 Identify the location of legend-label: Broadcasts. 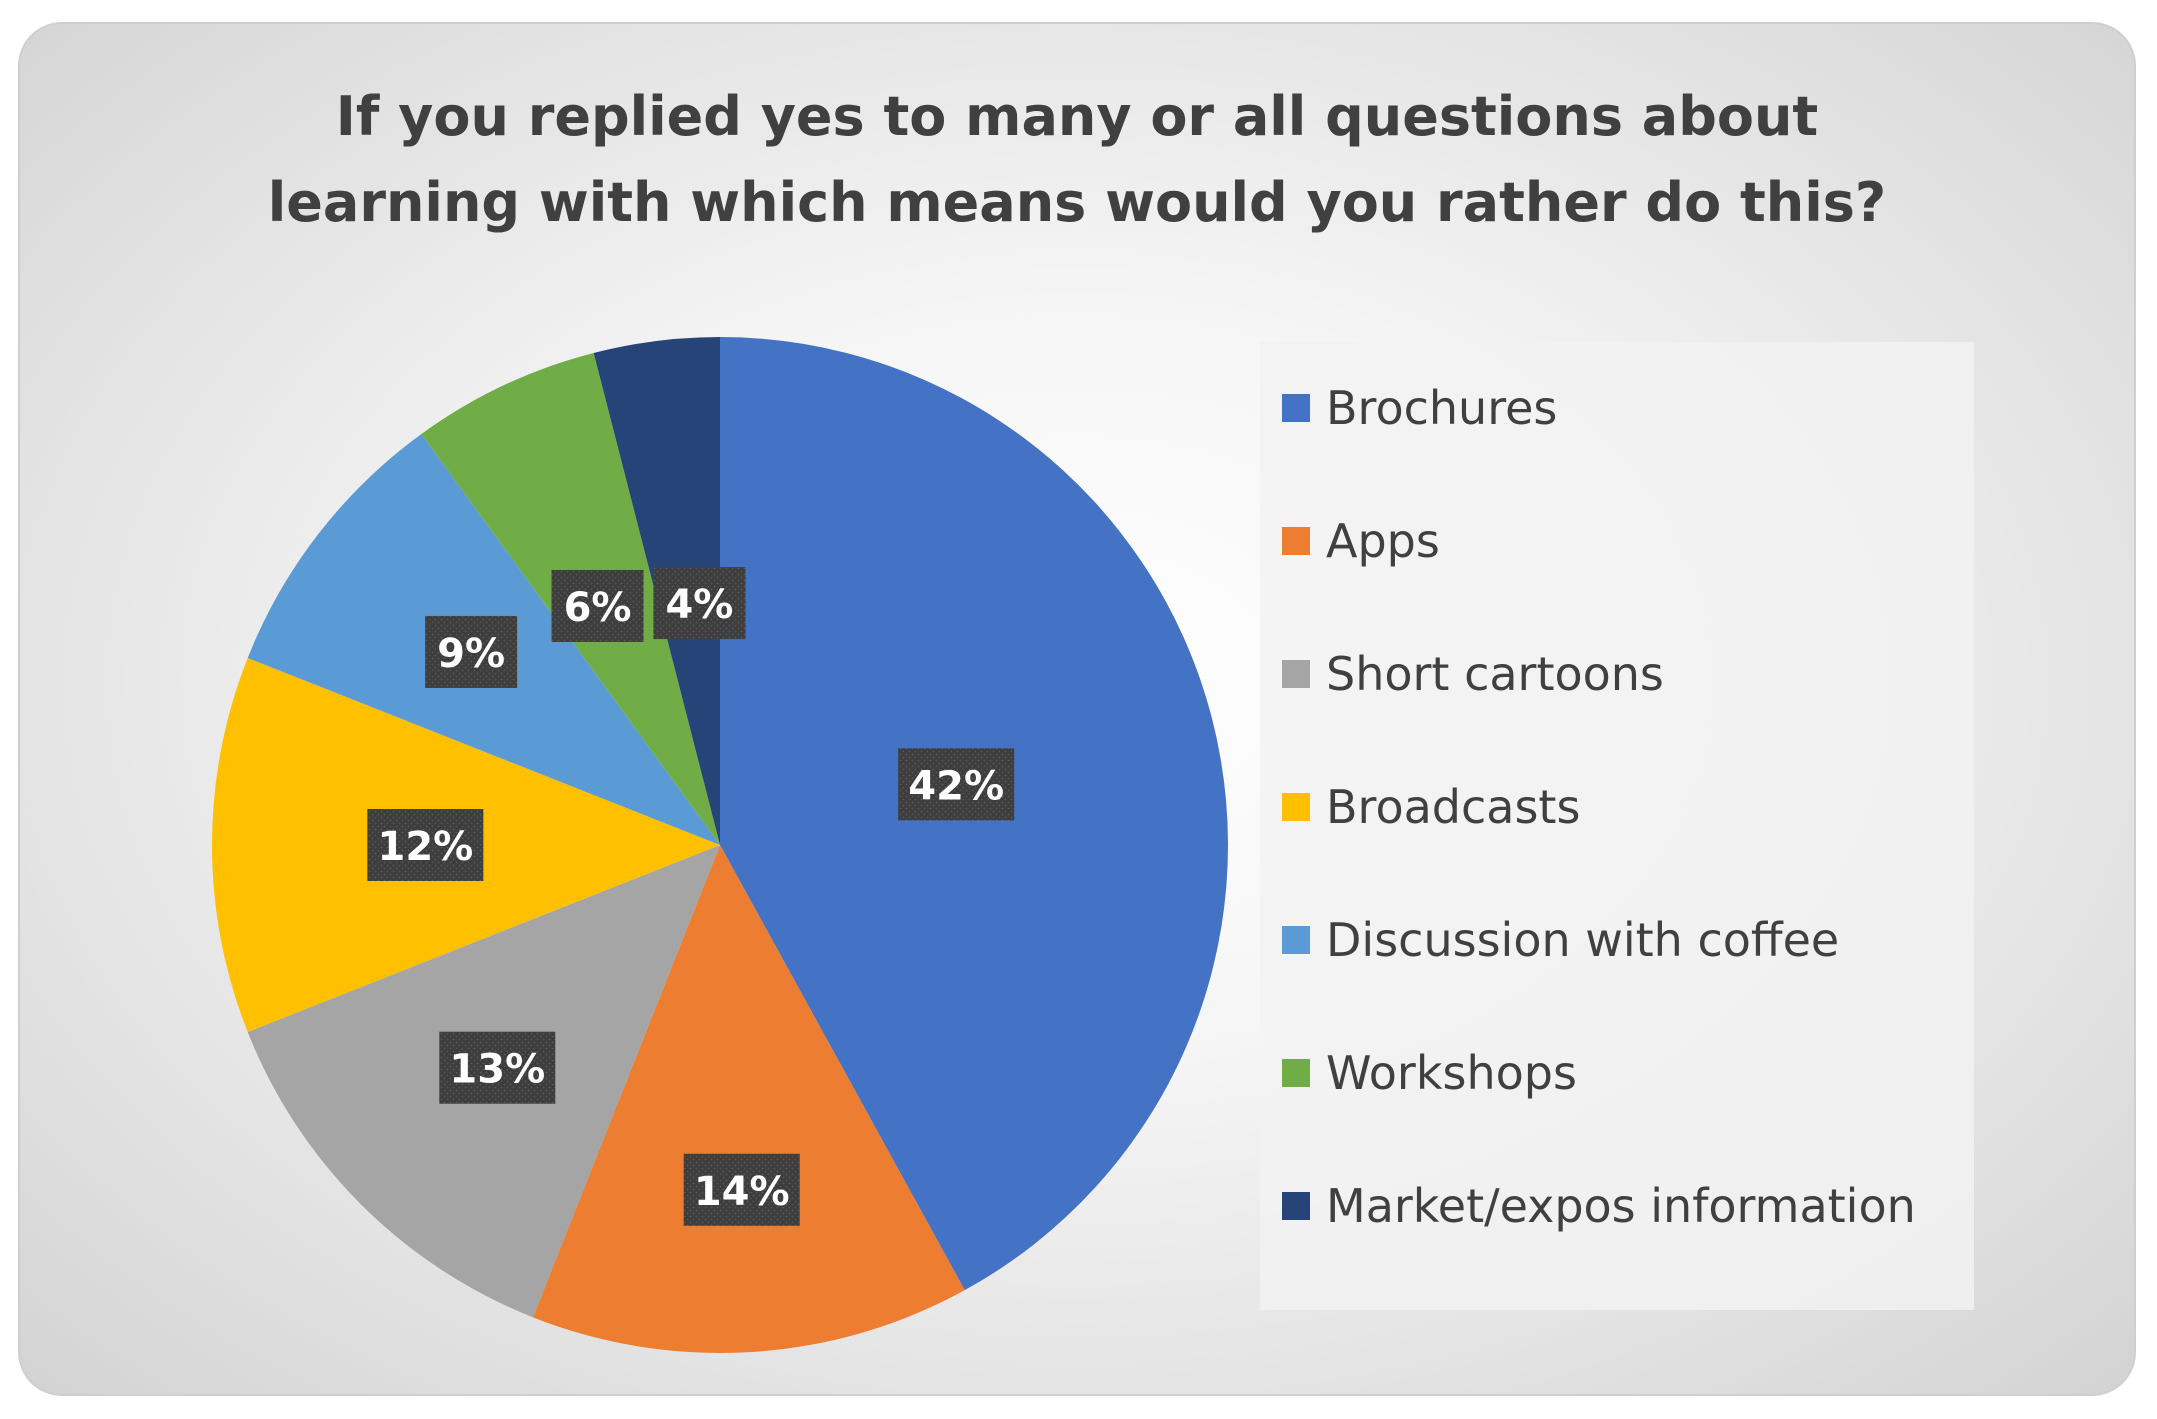
(1453, 807).